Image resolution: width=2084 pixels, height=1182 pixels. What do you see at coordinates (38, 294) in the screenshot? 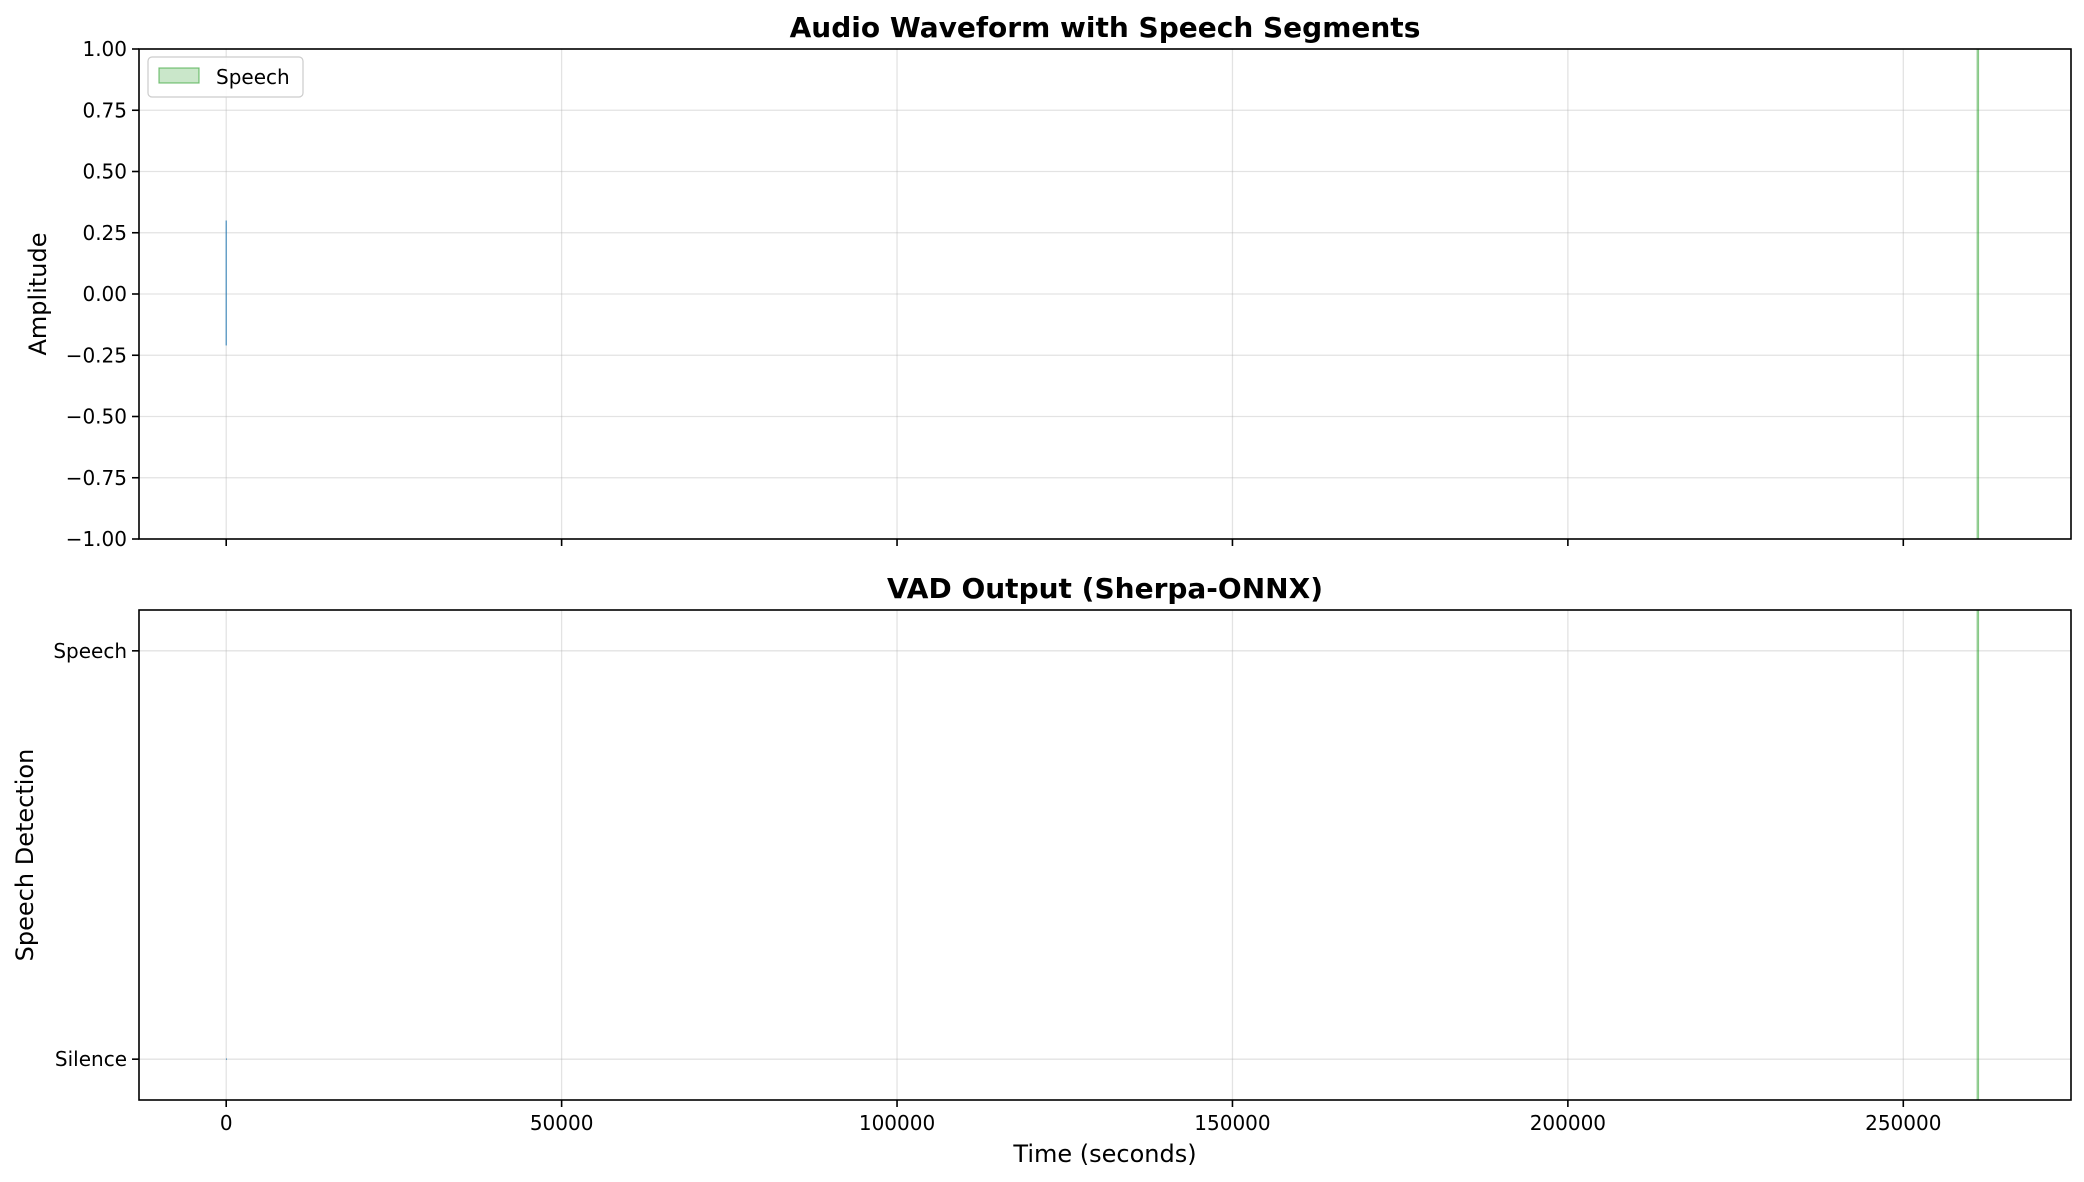
I see `waveform-ylabel: Amplitude` at bounding box center [38, 294].